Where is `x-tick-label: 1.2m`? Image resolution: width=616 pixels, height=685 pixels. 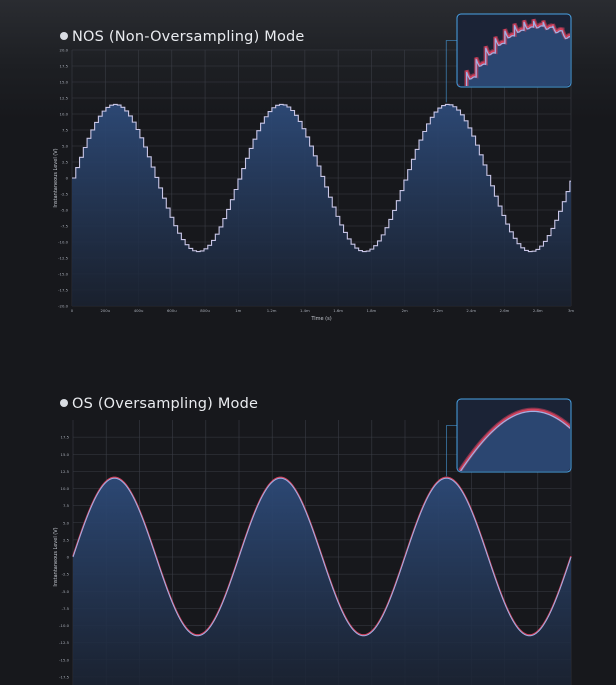 x-tick-label: 1.2m is located at coordinates (272, 310).